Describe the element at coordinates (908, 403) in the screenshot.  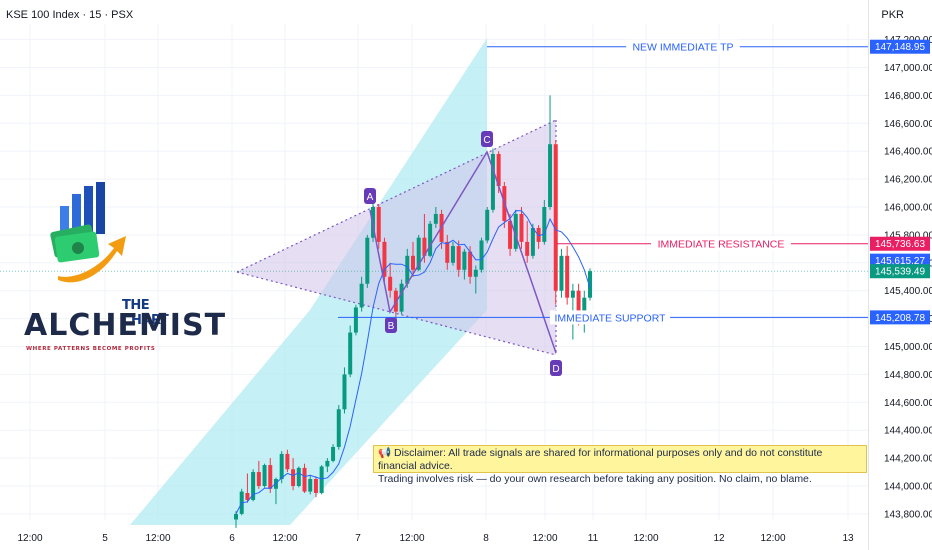
I see `y-tick-label: 144,600.00` at that location.